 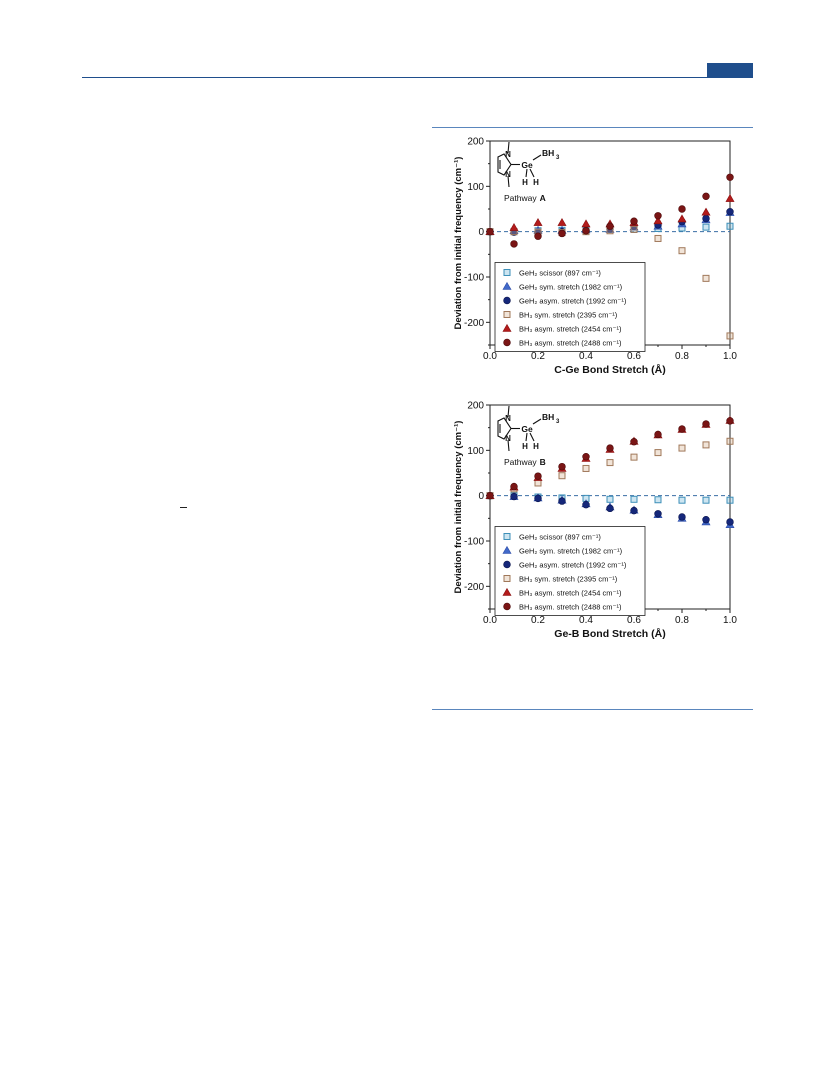 I want to click on pathway-label: Pathway A, so click(x=525, y=198).